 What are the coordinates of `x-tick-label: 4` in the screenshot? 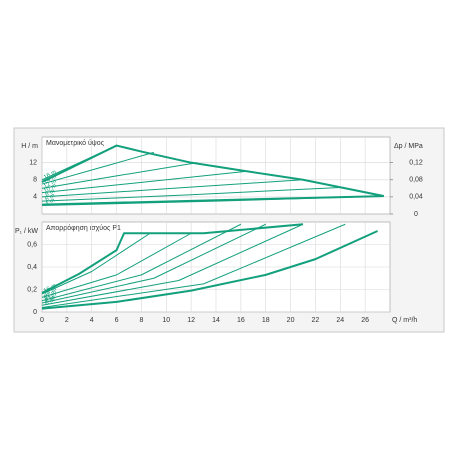 It's located at (92, 320).